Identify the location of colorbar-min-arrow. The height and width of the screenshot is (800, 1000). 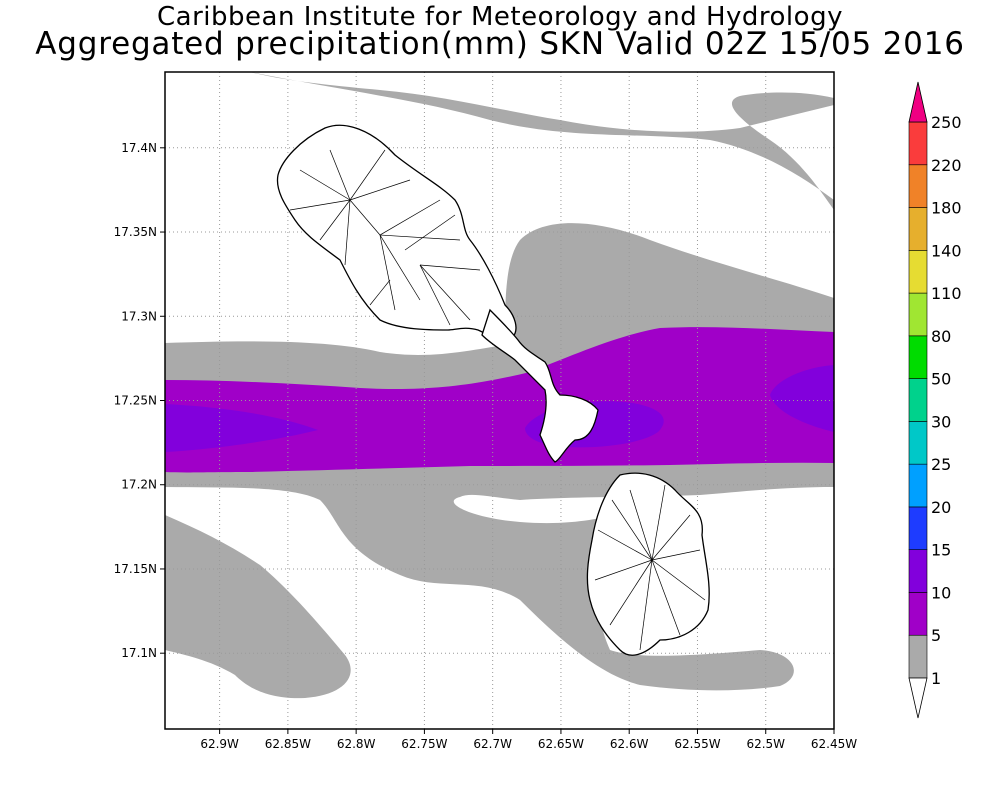
(918, 698).